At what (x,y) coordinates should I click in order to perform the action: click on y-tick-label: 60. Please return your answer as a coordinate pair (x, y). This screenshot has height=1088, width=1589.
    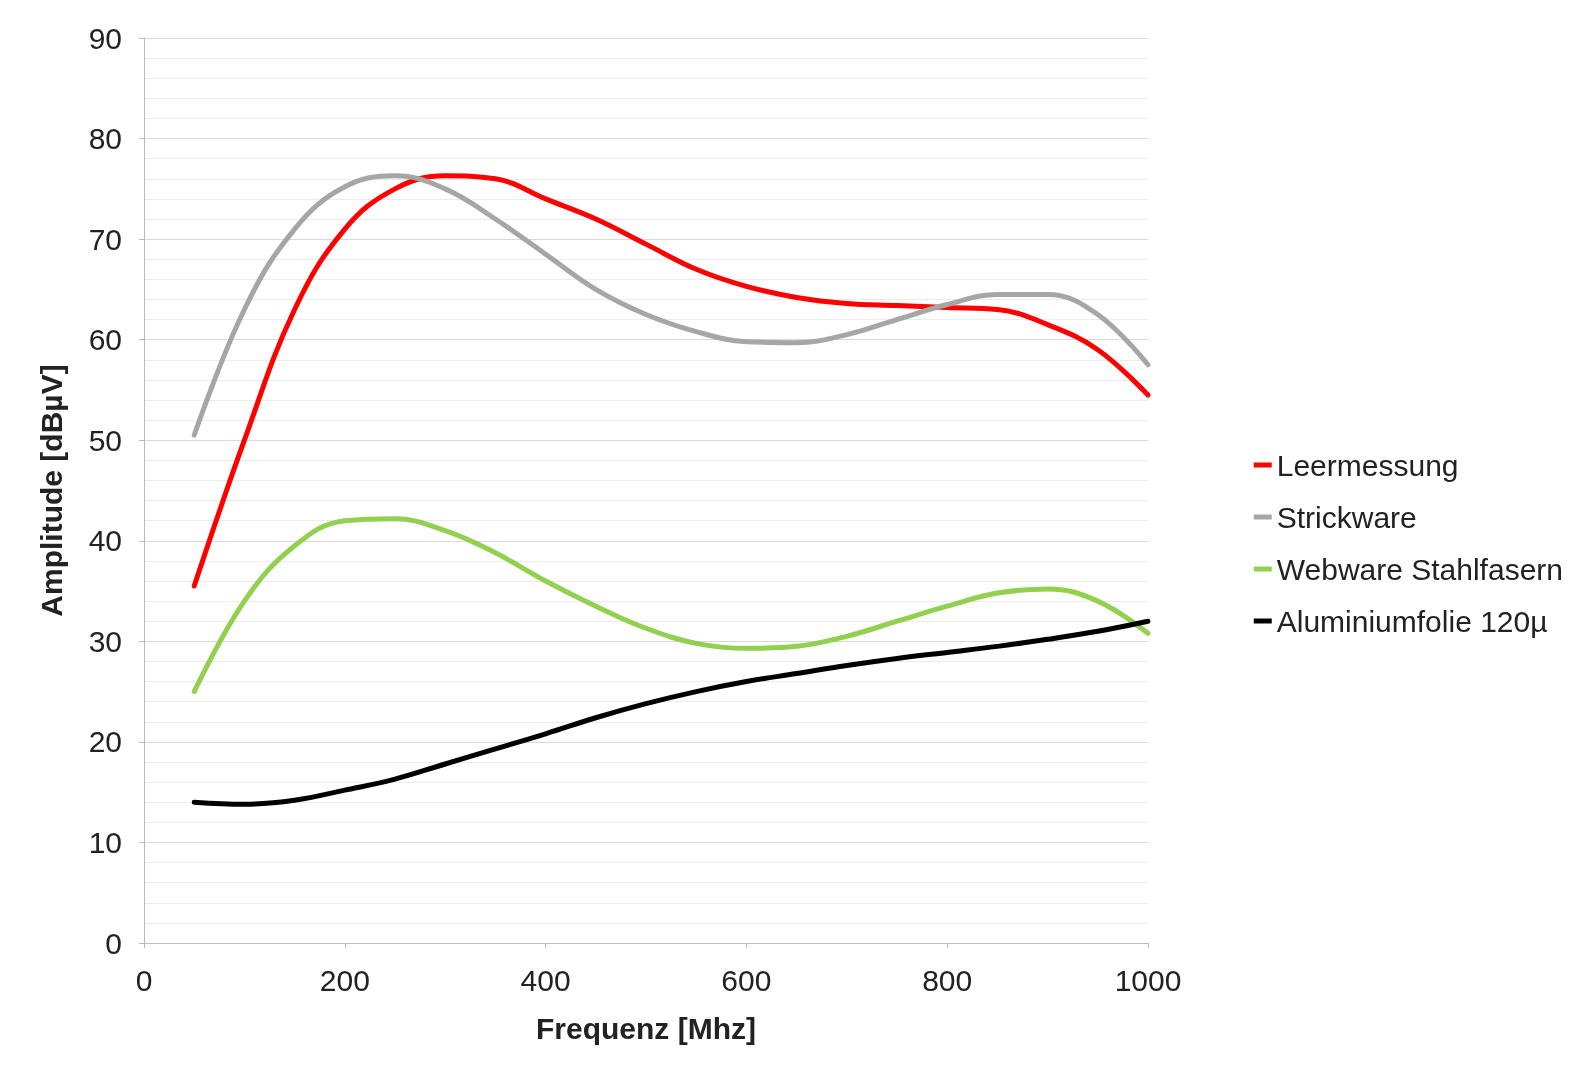
    Looking at the image, I should click on (105, 340).